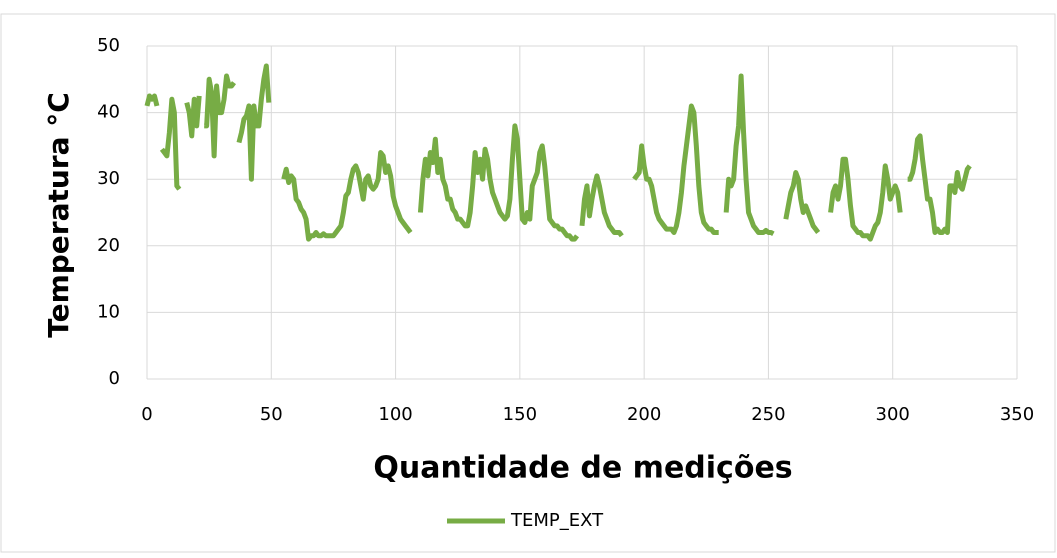 This screenshot has width=1057, height=558. What do you see at coordinates (768, 414) in the screenshot?
I see `x-tick-label: 250` at bounding box center [768, 414].